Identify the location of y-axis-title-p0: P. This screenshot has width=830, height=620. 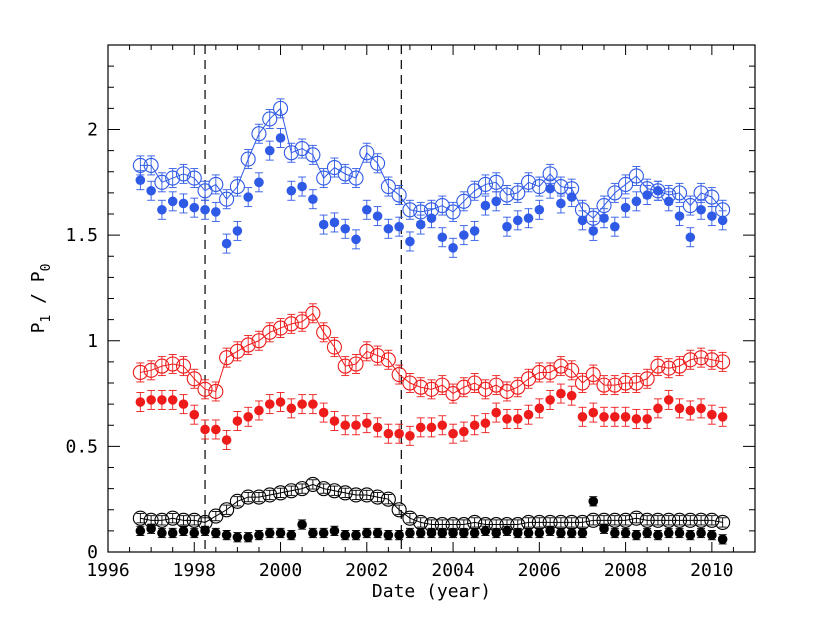
(38, 276).